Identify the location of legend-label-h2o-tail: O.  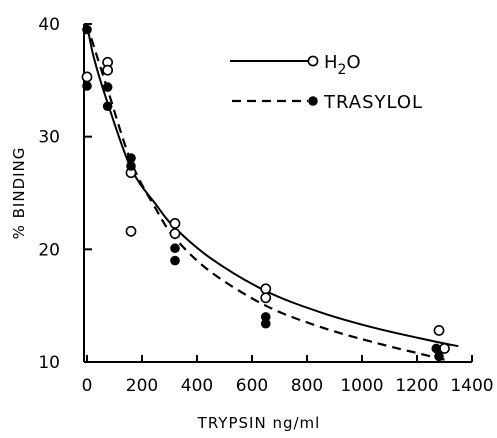
(353, 62).